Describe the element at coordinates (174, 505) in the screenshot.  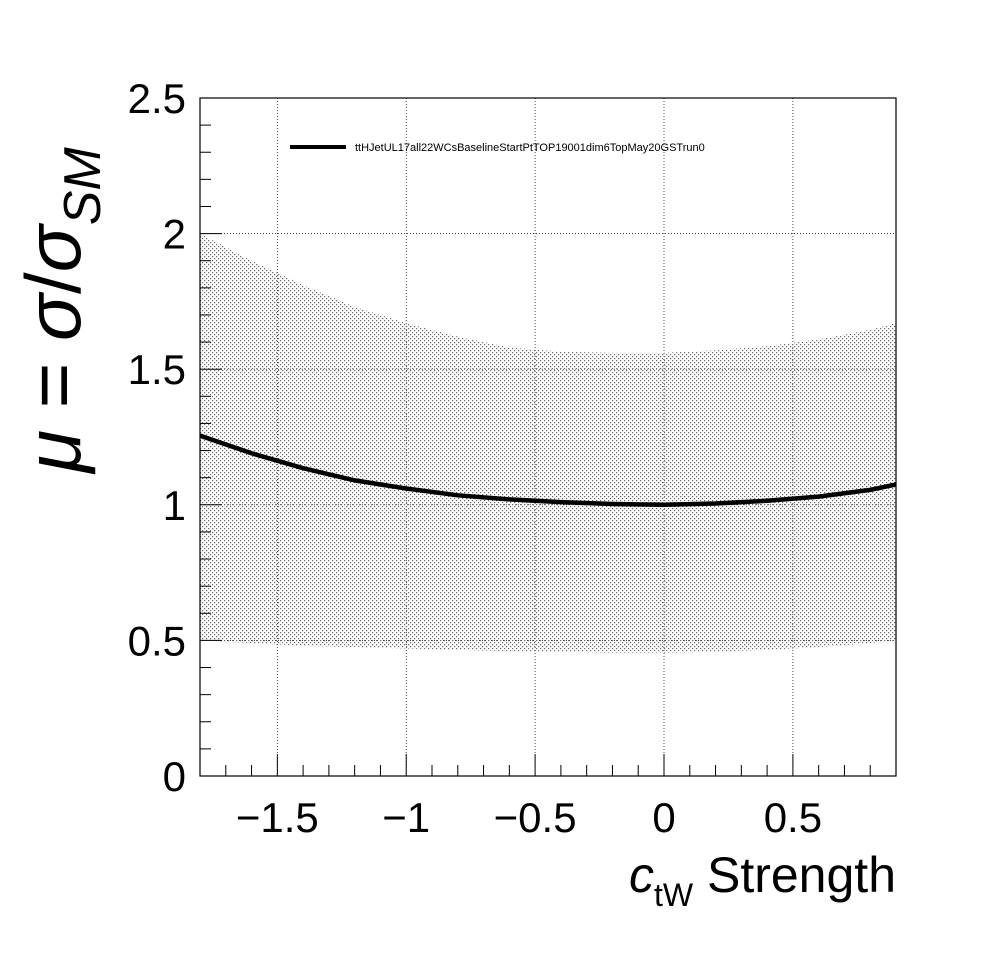
I see `y-tick-label: 1` at that location.